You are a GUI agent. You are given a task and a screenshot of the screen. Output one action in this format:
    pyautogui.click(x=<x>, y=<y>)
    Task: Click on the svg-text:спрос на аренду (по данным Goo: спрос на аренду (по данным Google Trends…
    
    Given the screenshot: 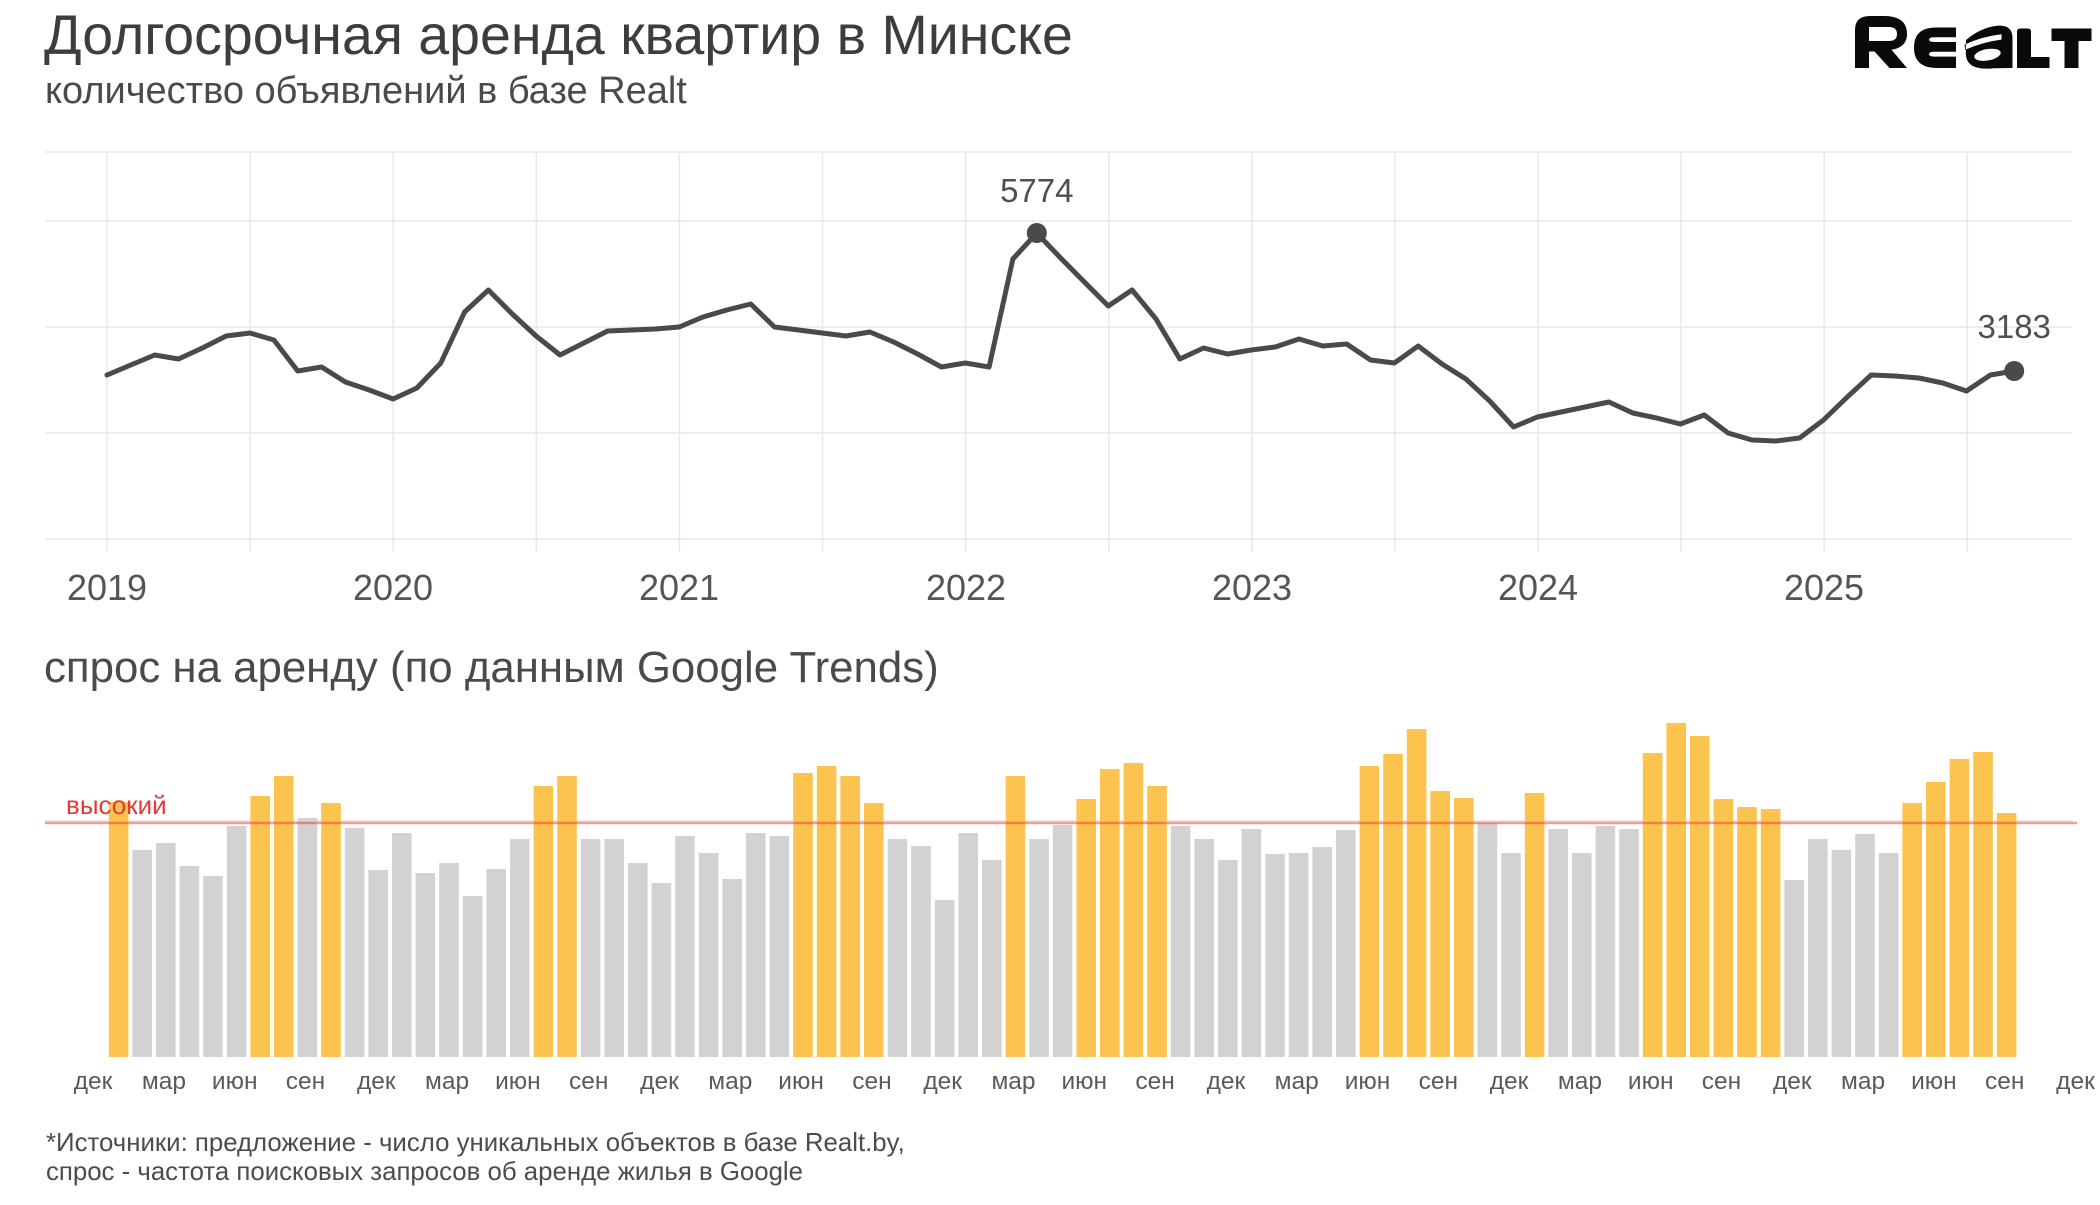 What is the action you would take?
    pyautogui.click(x=491, y=667)
    